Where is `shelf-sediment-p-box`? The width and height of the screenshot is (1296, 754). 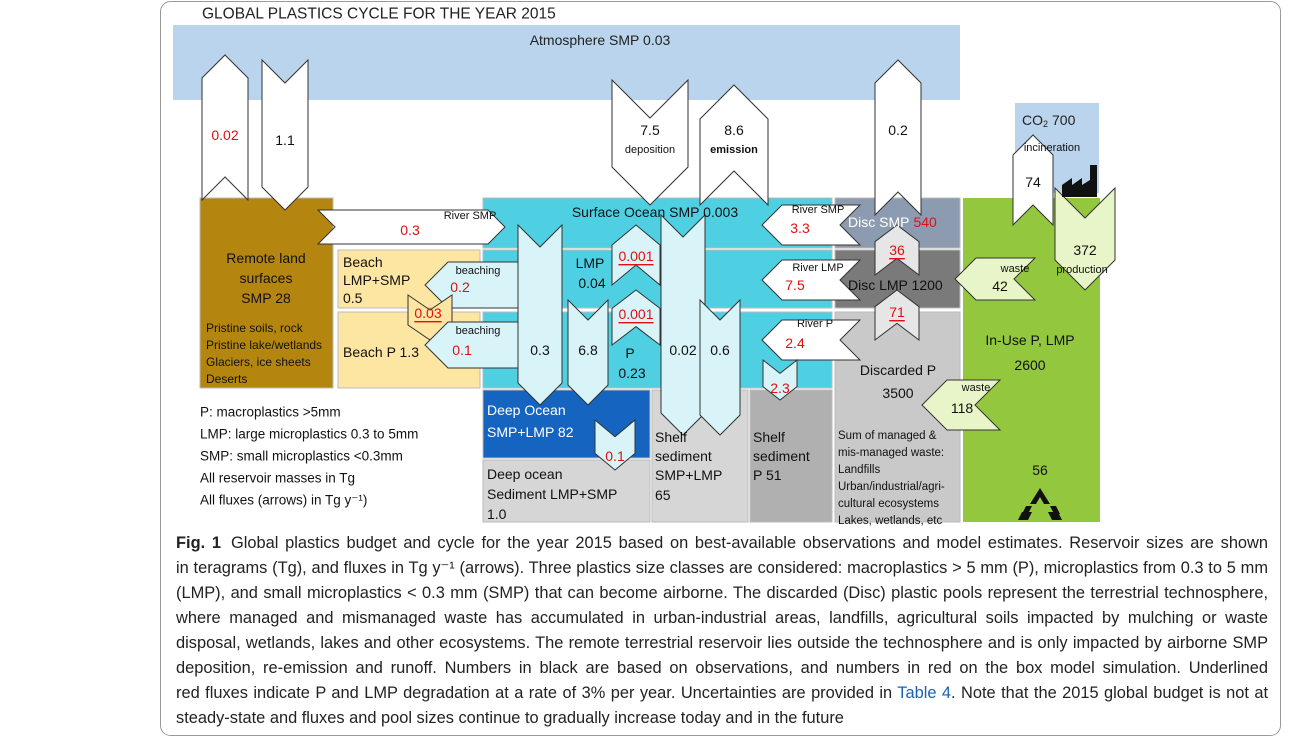 shelf-sediment-p-box is located at coordinates (791, 456).